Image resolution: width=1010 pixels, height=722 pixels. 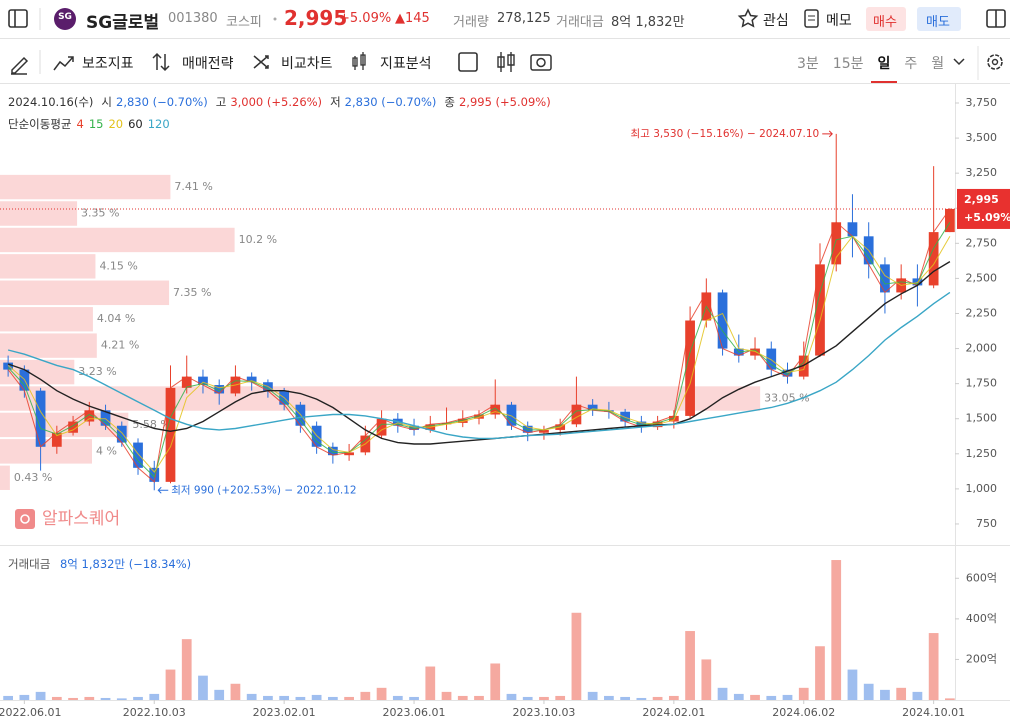 I want to click on last-price-box, so click(x=983, y=208).